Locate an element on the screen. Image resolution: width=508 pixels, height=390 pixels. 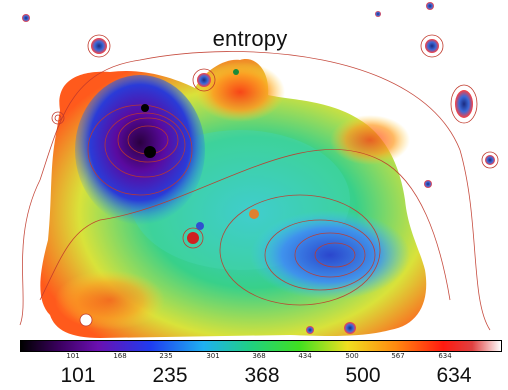
tick-label: 567 is located at coordinates (398, 356).